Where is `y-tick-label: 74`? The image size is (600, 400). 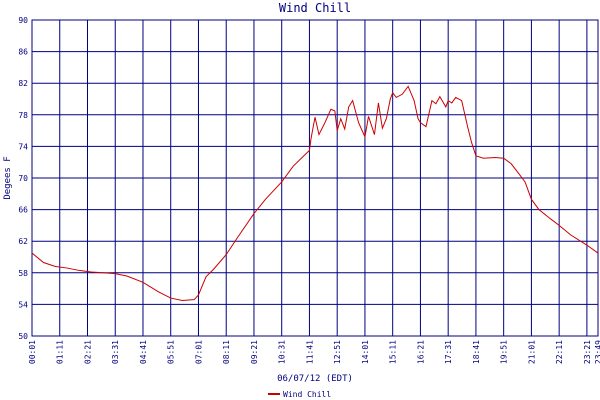 y-tick-label: 74 is located at coordinates (23, 146).